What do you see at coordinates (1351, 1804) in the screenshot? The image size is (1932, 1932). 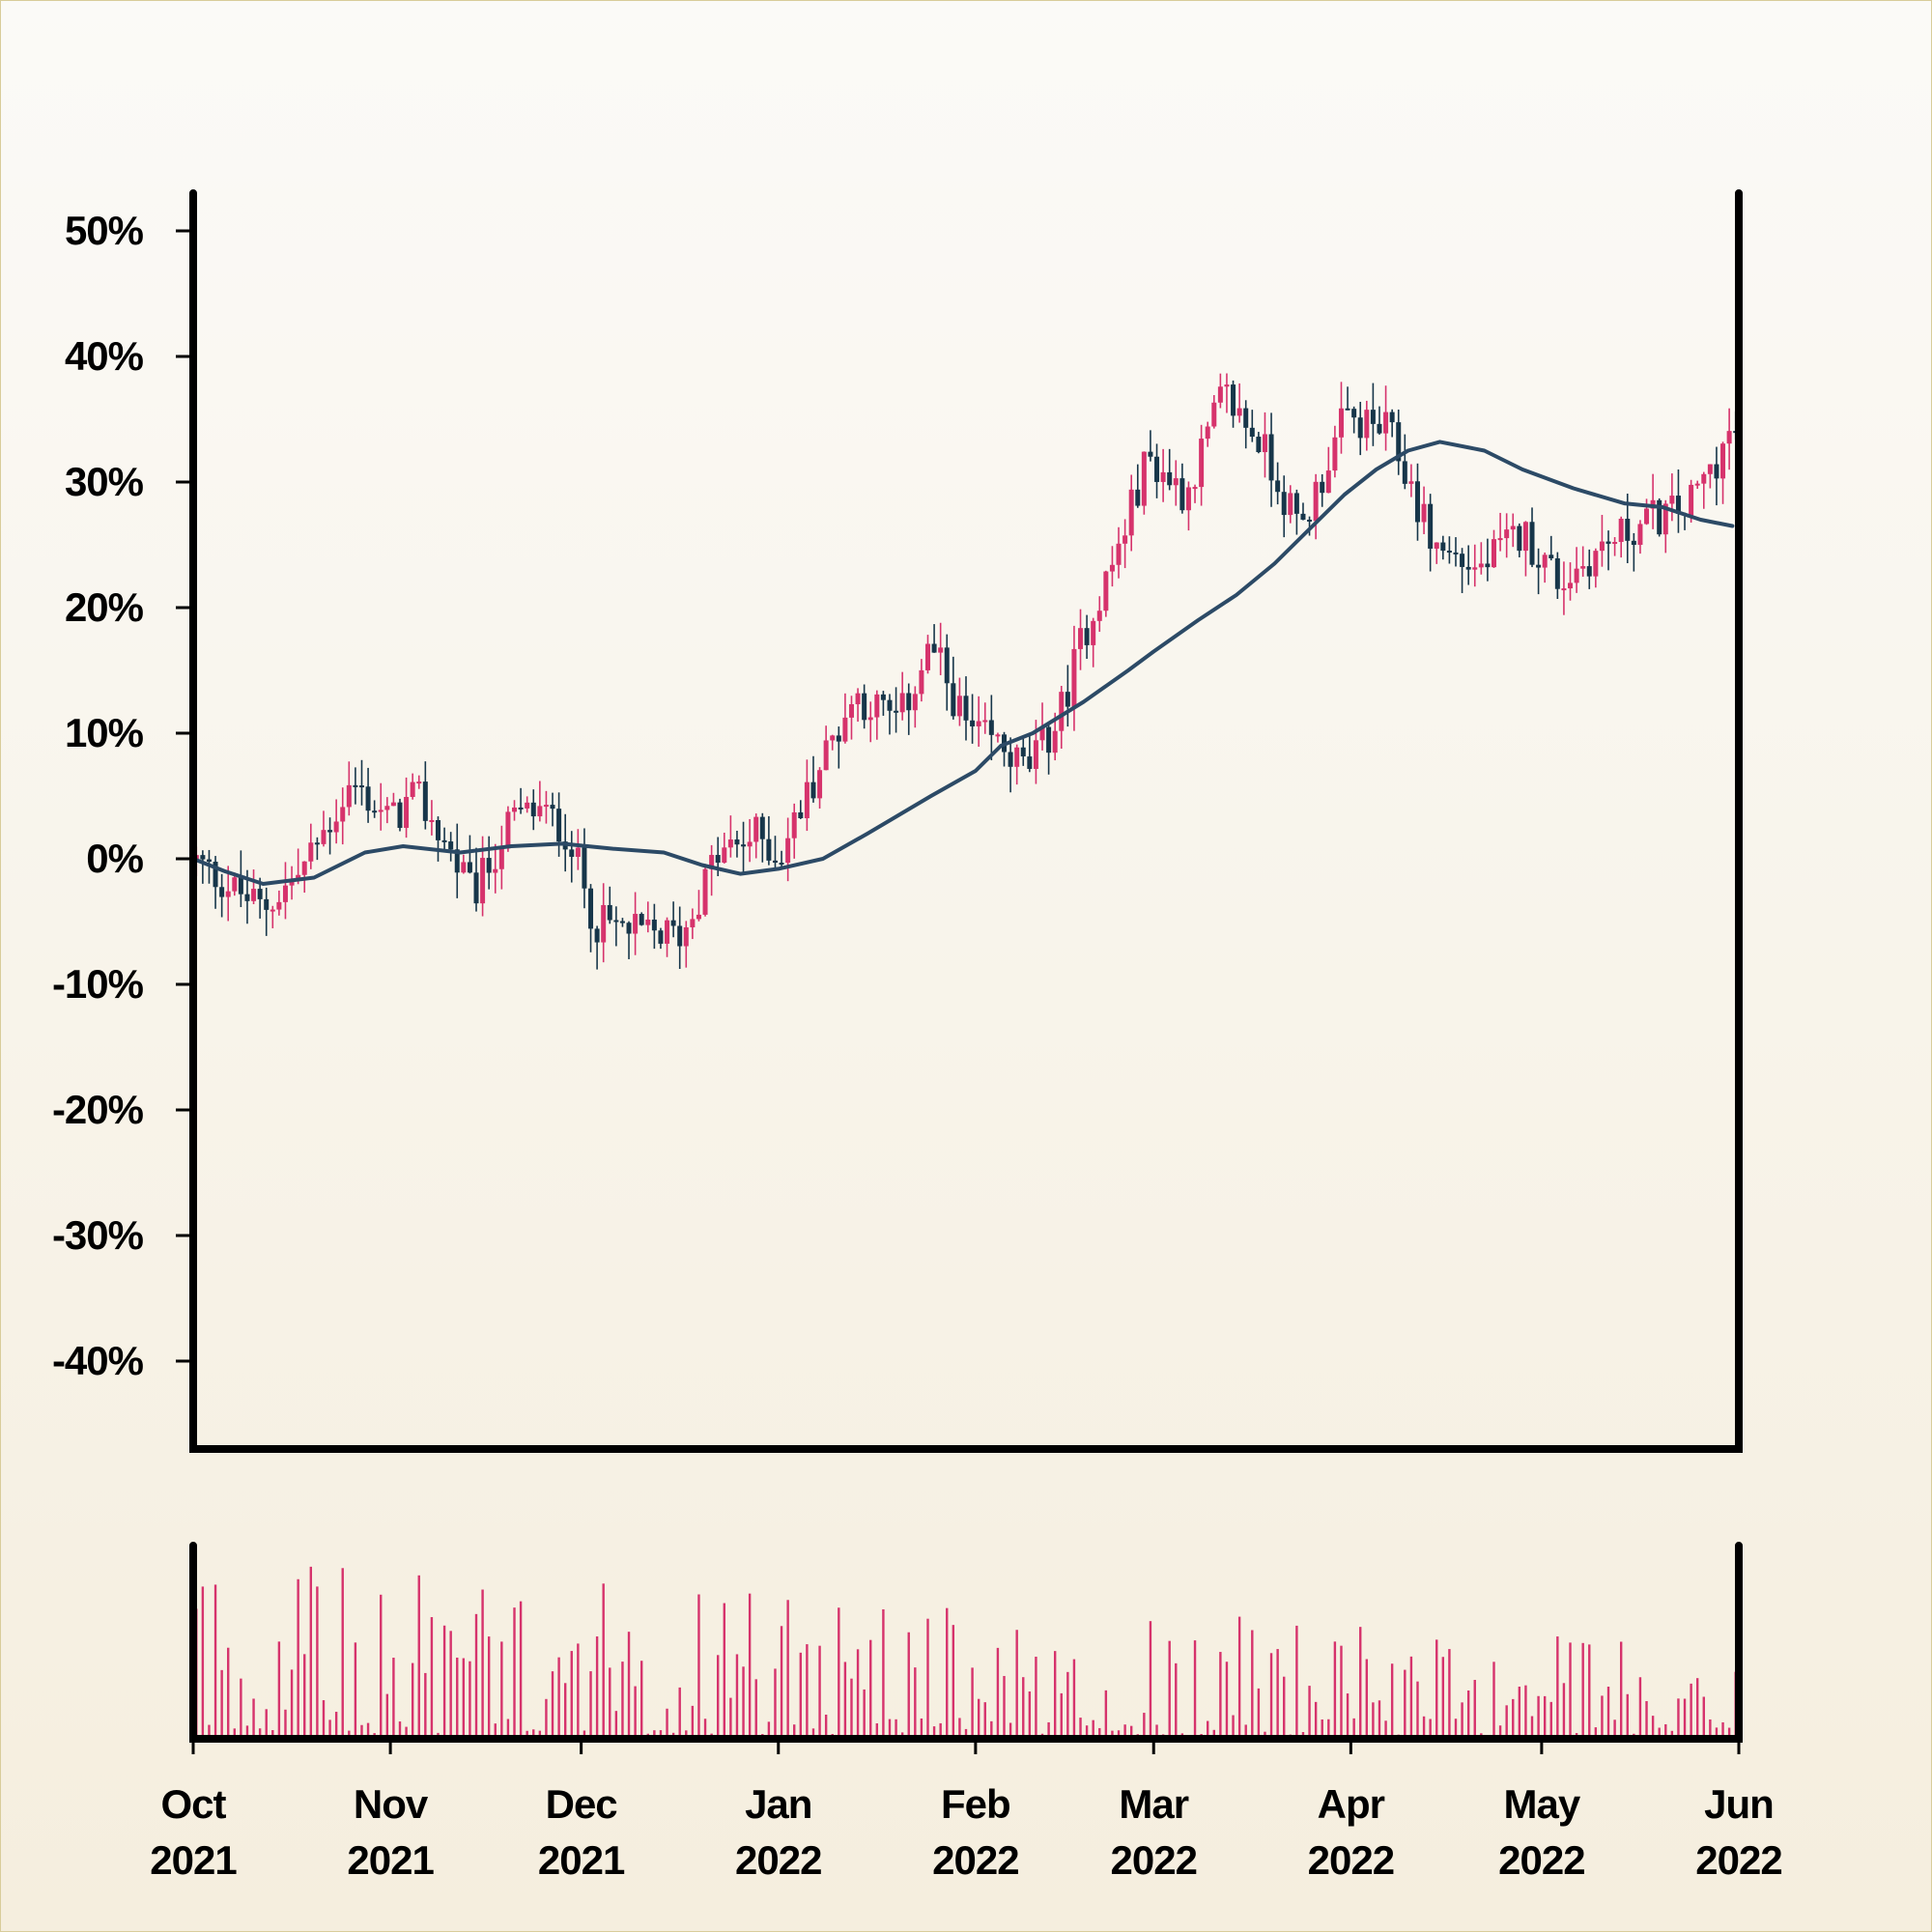 I see `x-tick-month: Apr` at bounding box center [1351, 1804].